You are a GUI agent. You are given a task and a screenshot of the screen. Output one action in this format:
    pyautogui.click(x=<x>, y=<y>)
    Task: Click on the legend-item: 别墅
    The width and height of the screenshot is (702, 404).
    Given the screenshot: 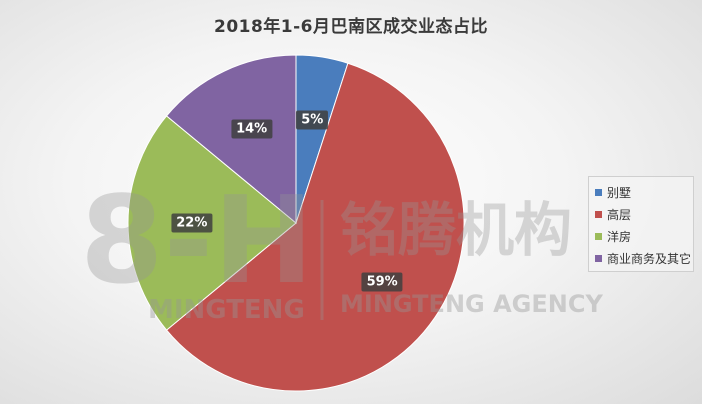 What is the action you would take?
    pyautogui.click(x=644, y=192)
    